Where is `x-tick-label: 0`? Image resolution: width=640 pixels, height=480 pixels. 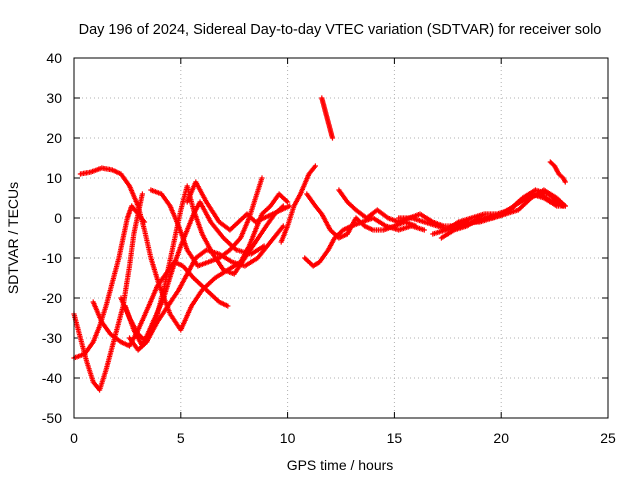 x-tick-label: 0 is located at coordinates (74, 438).